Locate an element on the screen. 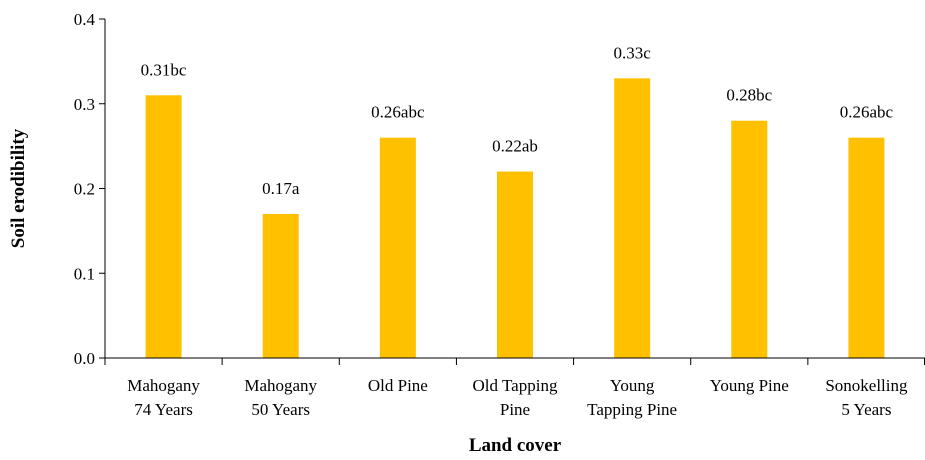 The height and width of the screenshot is (460, 925). x-category-label: Old Tapping is located at coordinates (515, 385).